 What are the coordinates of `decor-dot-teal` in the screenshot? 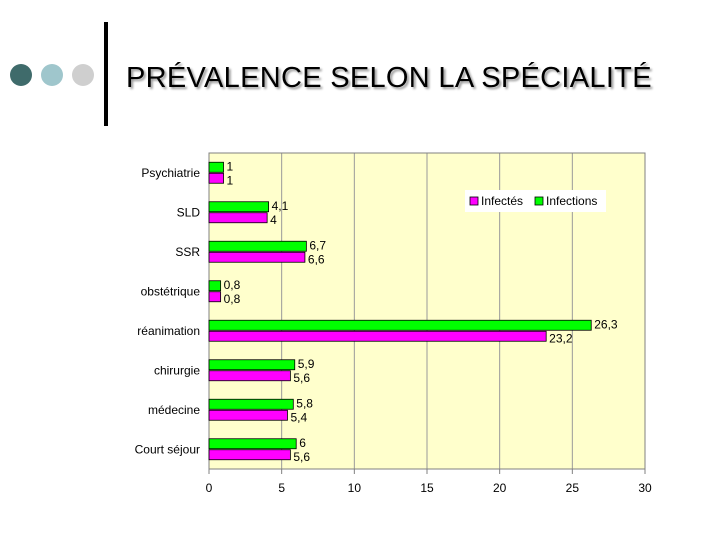 It's located at (52, 75).